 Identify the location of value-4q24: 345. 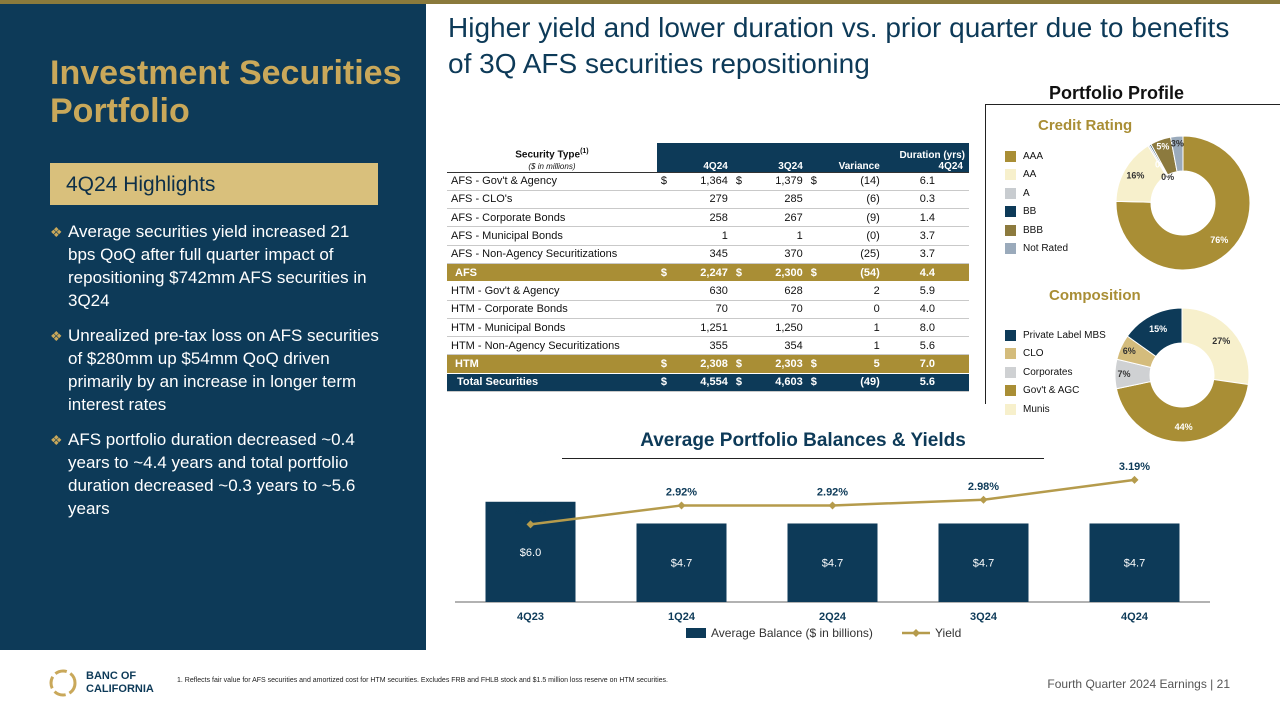
(701, 254).